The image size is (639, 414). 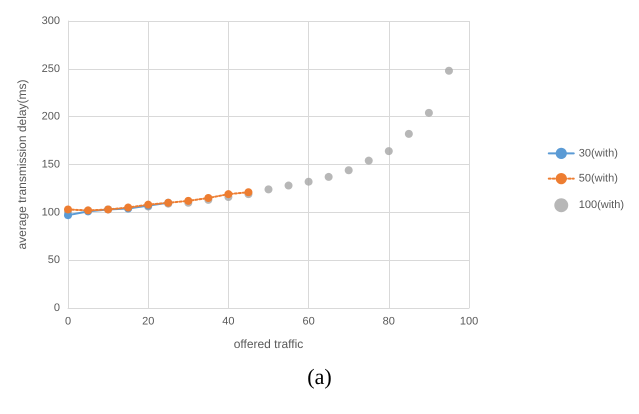 I want to click on y-tick-label: 300, so click(x=51, y=21).